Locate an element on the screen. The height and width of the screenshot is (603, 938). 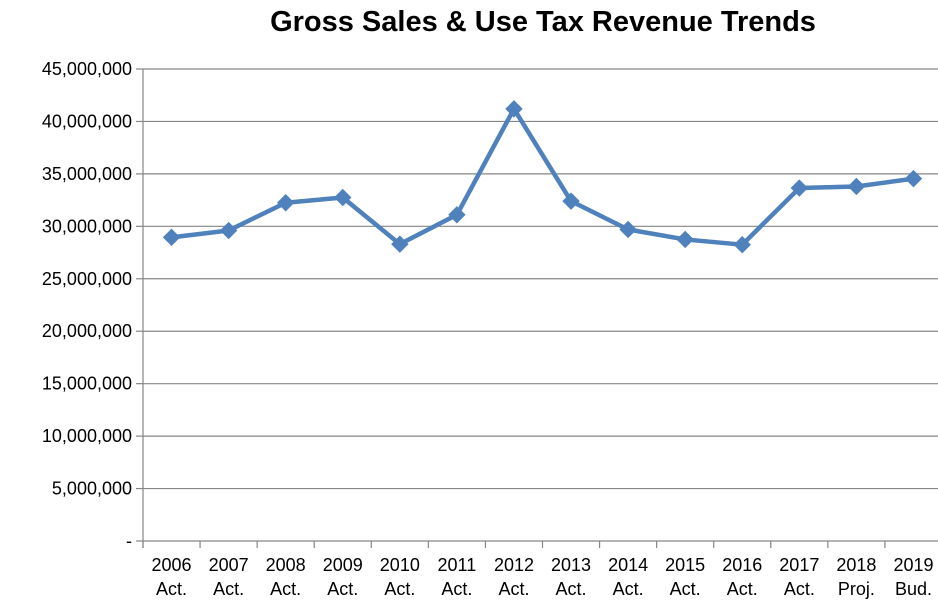
x-tick-label: 2018 is located at coordinates (856, 565).